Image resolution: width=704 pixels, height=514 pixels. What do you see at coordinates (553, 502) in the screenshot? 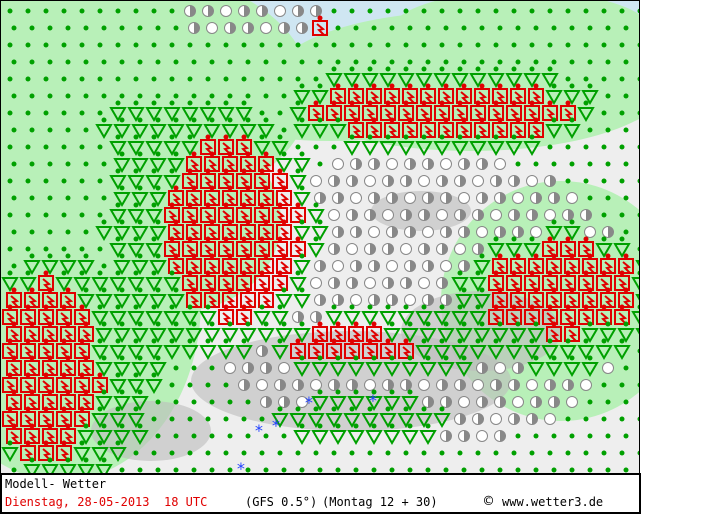
I see `site-link: www.wetter3.de` at bounding box center [553, 502].